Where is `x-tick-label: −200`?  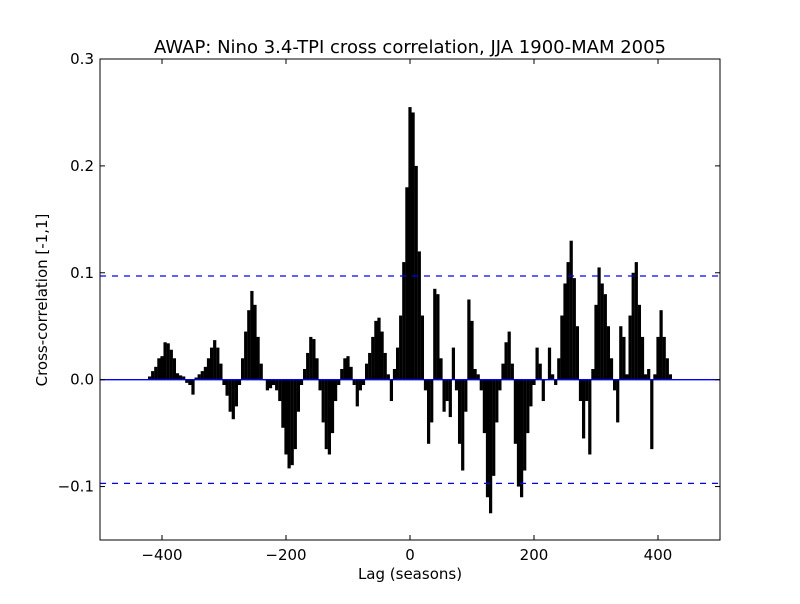
x-tick-label: −200 is located at coordinates (285, 555).